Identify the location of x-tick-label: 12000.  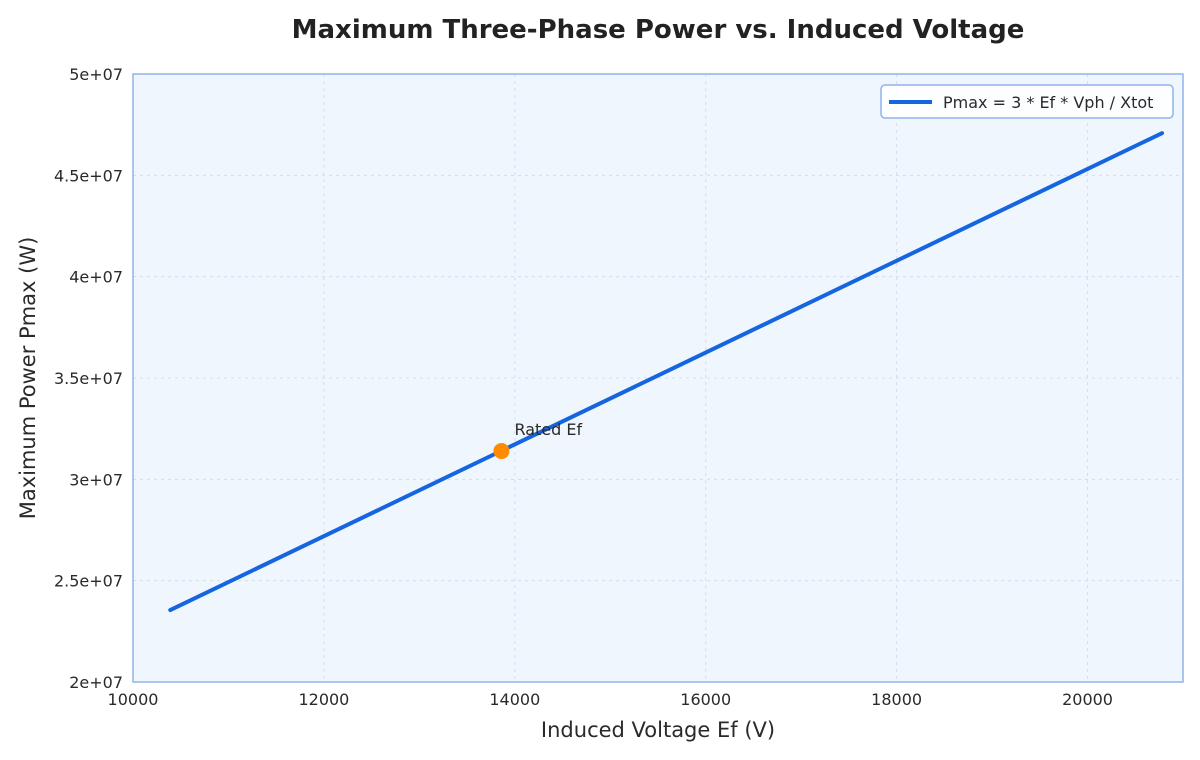
(323, 699).